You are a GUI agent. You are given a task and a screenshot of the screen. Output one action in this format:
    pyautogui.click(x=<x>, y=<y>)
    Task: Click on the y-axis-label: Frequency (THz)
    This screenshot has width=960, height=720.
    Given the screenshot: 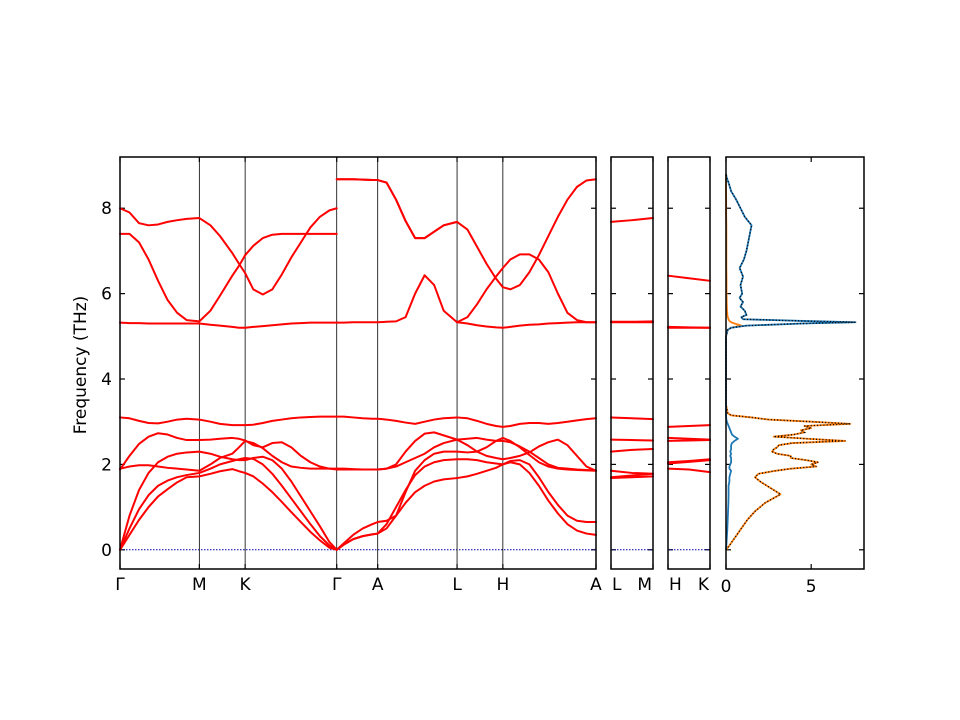 What is the action you would take?
    pyautogui.click(x=81, y=365)
    